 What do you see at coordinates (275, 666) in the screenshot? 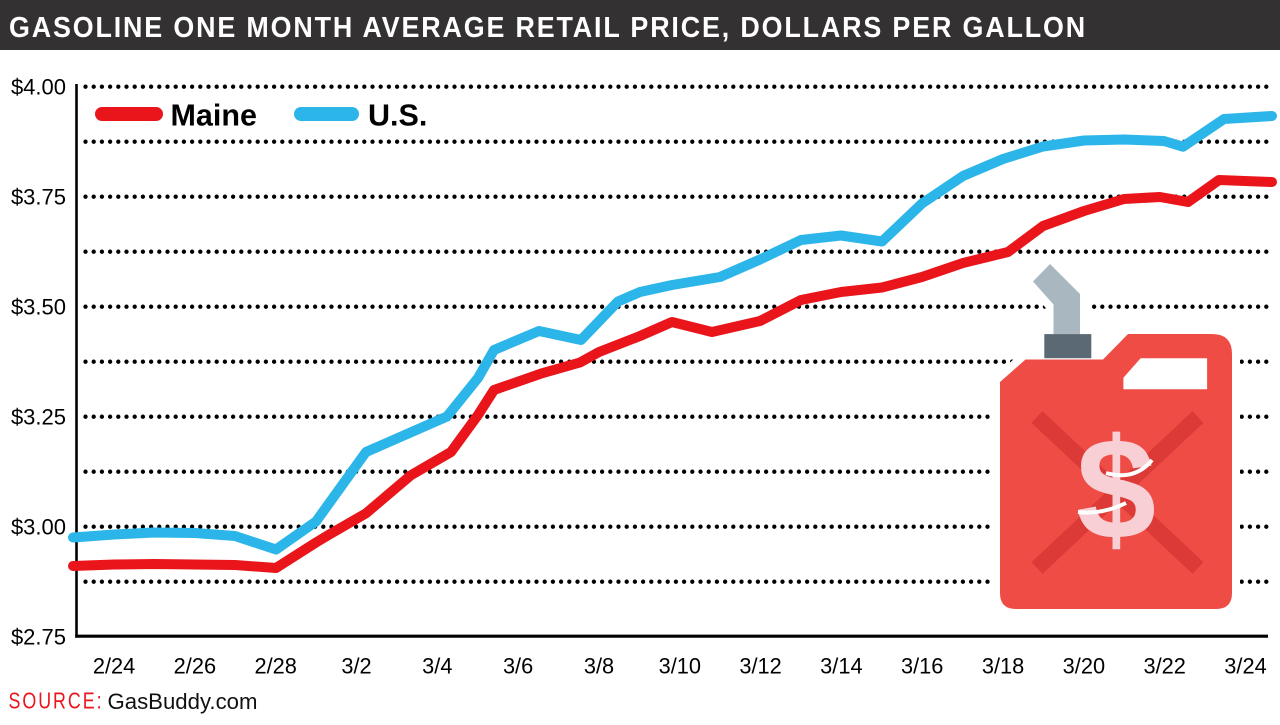
I see `svg-text: 2/28` at bounding box center [275, 666].